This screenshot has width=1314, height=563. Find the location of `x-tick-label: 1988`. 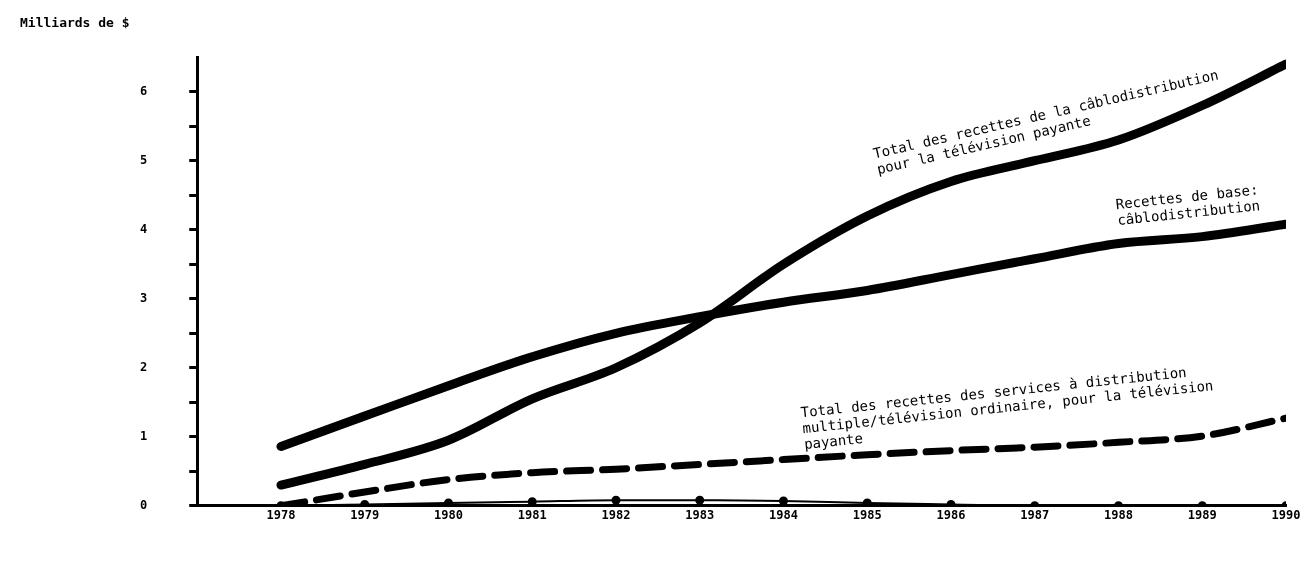

x-tick-label: 1988 is located at coordinates (1118, 515).